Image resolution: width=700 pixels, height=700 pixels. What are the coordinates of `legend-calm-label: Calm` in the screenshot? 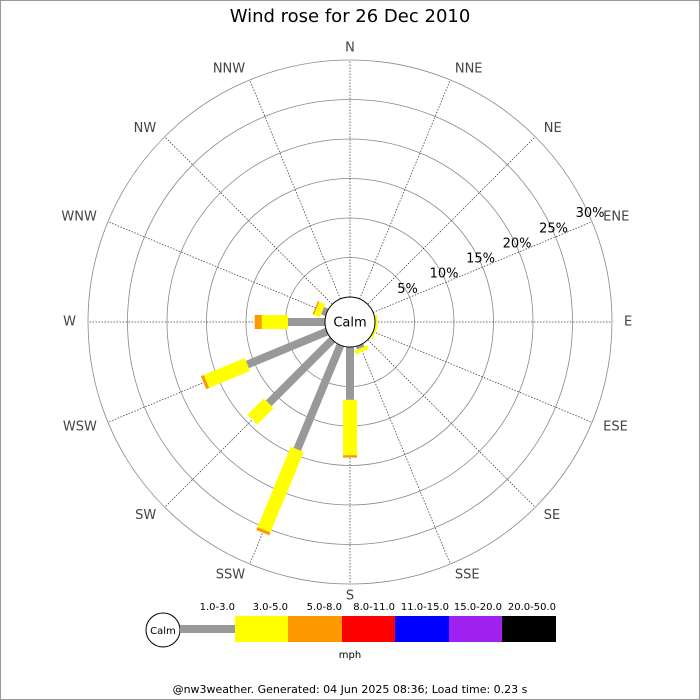 It's located at (163, 631).